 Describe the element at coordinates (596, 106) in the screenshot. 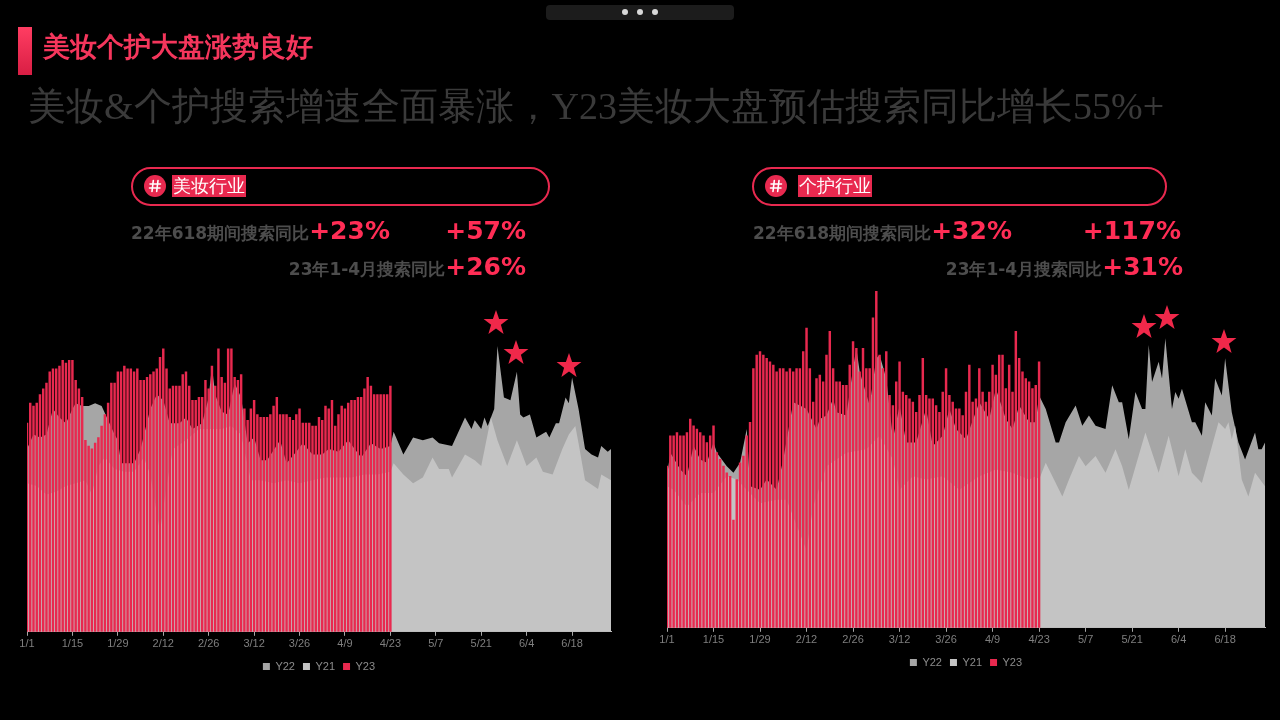

I see `text: 美妆&个护搜索增速全面暴涨，Y23美妆大盘预估搜索同比增长55%+` at that location.